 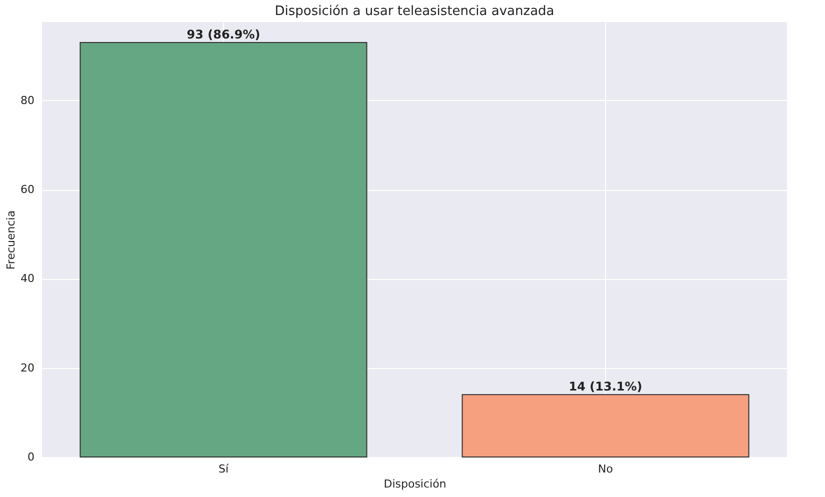 I want to click on y-tick-label: 40, so click(x=27, y=279).